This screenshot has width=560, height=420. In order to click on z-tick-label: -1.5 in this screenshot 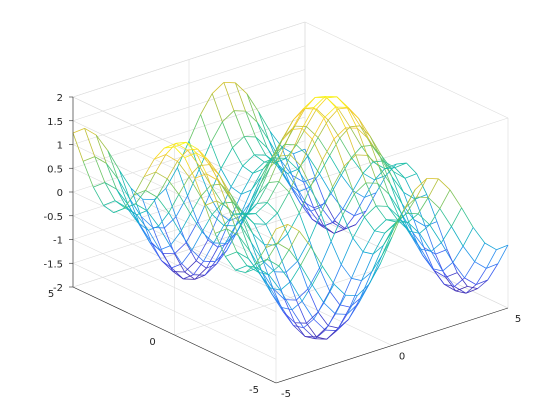, I will do `click(53, 264)`.